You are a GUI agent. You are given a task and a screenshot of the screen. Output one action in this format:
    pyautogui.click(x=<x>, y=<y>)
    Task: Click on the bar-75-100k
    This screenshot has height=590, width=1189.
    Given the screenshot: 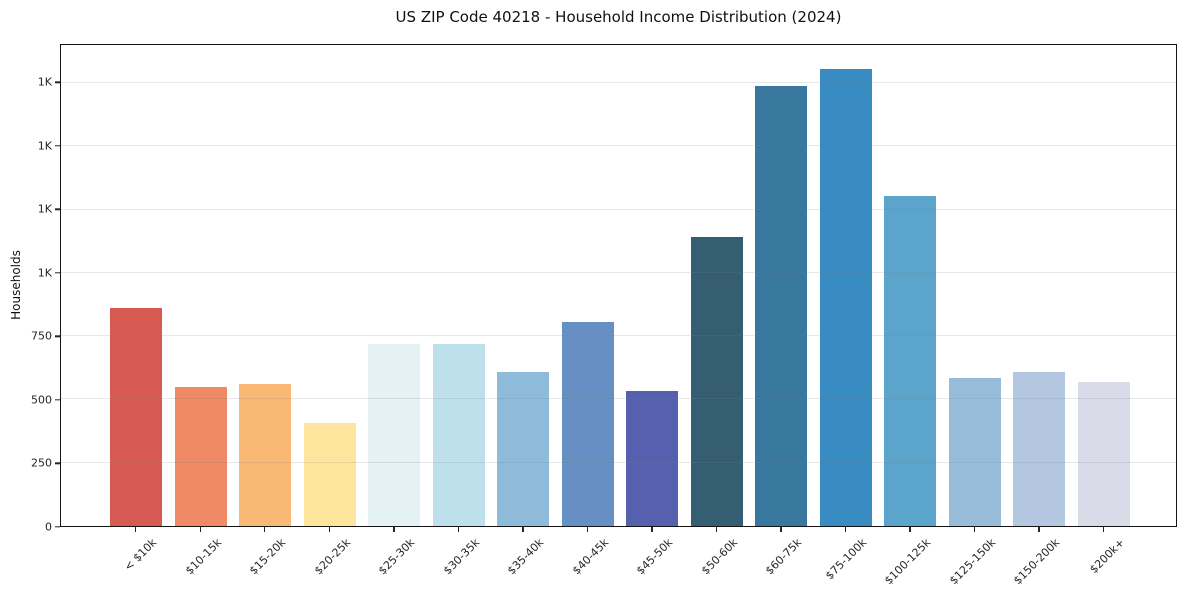 What is the action you would take?
    pyautogui.click(x=845, y=297)
    